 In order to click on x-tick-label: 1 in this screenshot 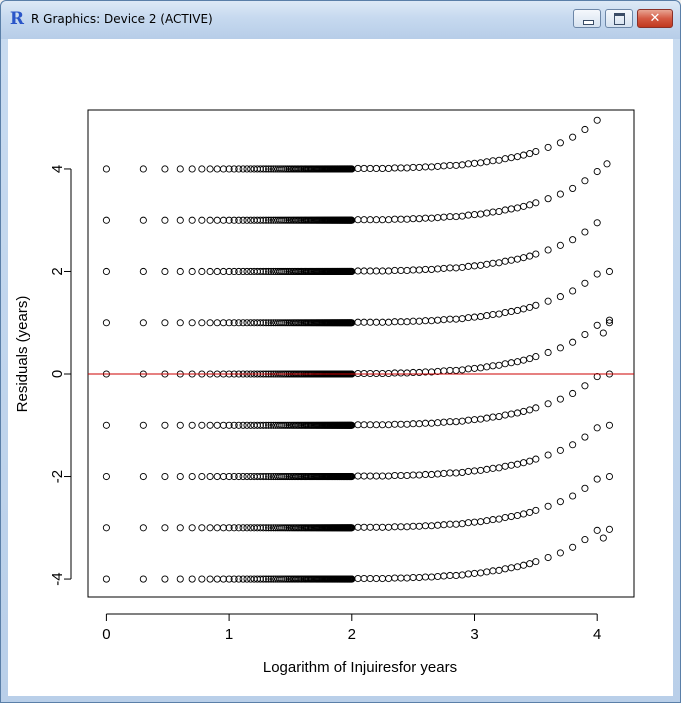, I will do `click(229, 634)`.